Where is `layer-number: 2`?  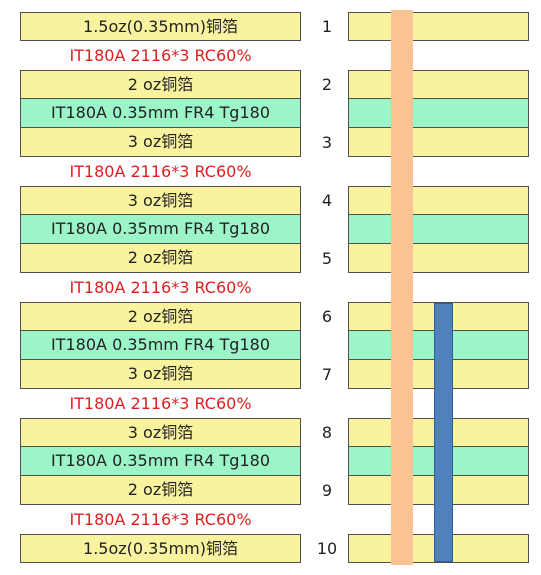
layer-number: 2 is located at coordinates (327, 84).